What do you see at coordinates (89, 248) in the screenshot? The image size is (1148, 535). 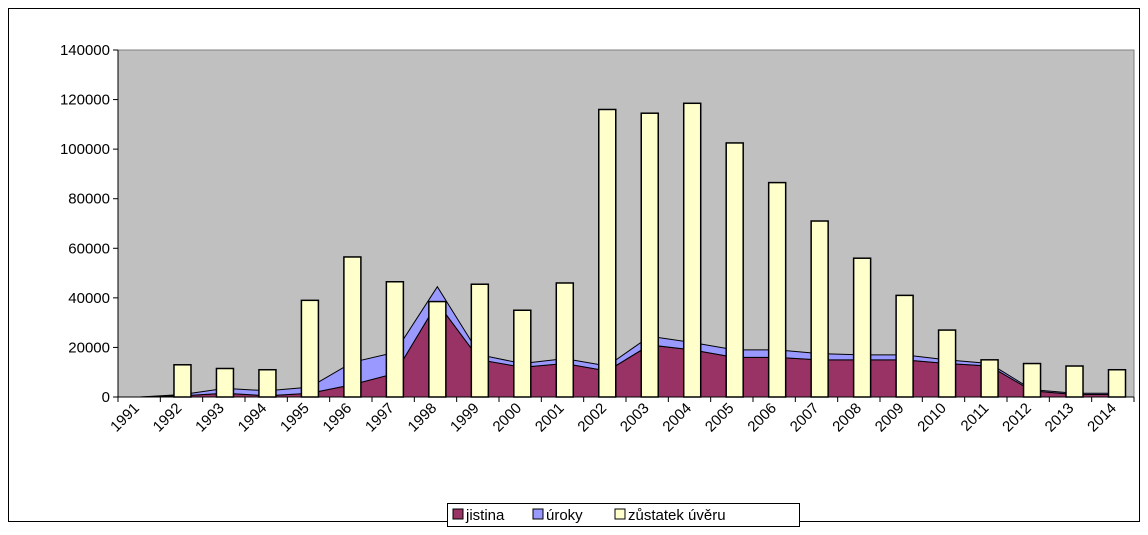 I see `y-tick-label: 60000` at bounding box center [89, 248].